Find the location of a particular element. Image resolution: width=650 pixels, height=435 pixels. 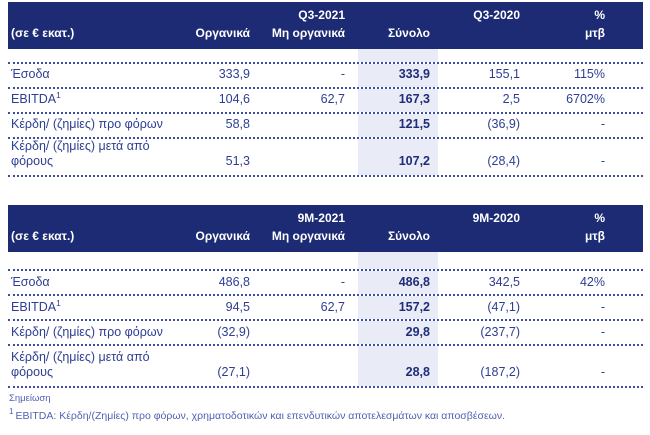

total-value: 28,8 is located at coordinates (398, 365).